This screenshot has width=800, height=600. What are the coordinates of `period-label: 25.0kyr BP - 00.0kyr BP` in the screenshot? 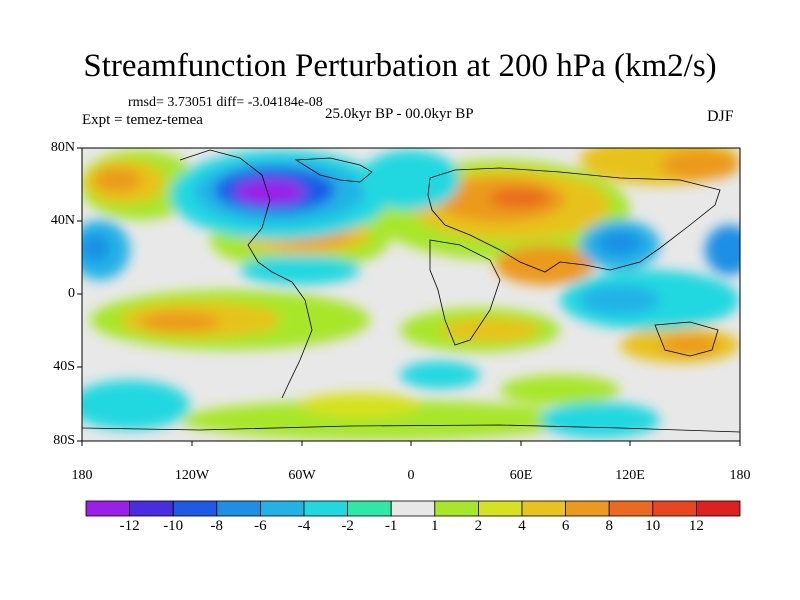 It's located at (399, 114).